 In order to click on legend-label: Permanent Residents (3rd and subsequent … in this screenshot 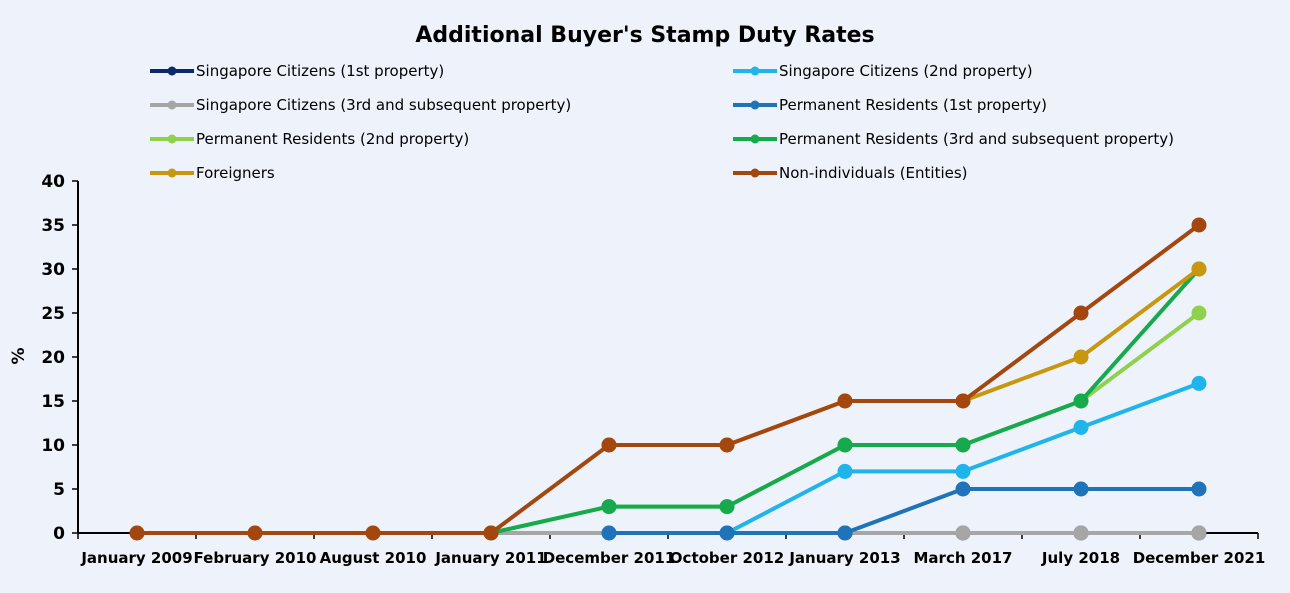, I will do `click(976, 139)`.